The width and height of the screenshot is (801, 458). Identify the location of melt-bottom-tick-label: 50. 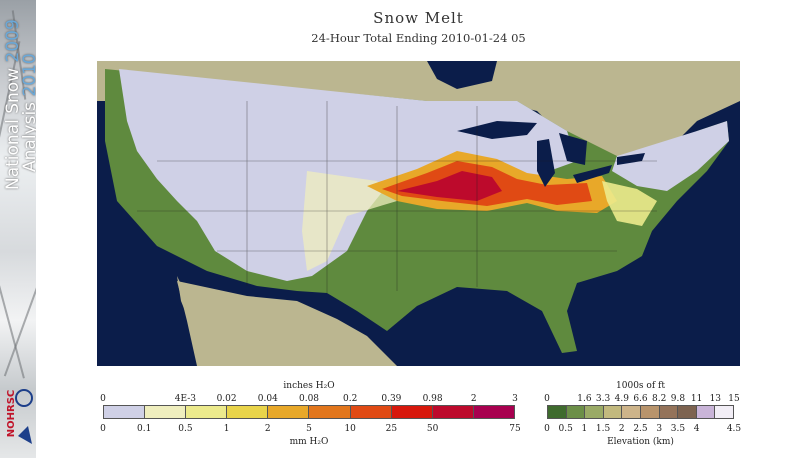
(432, 429).